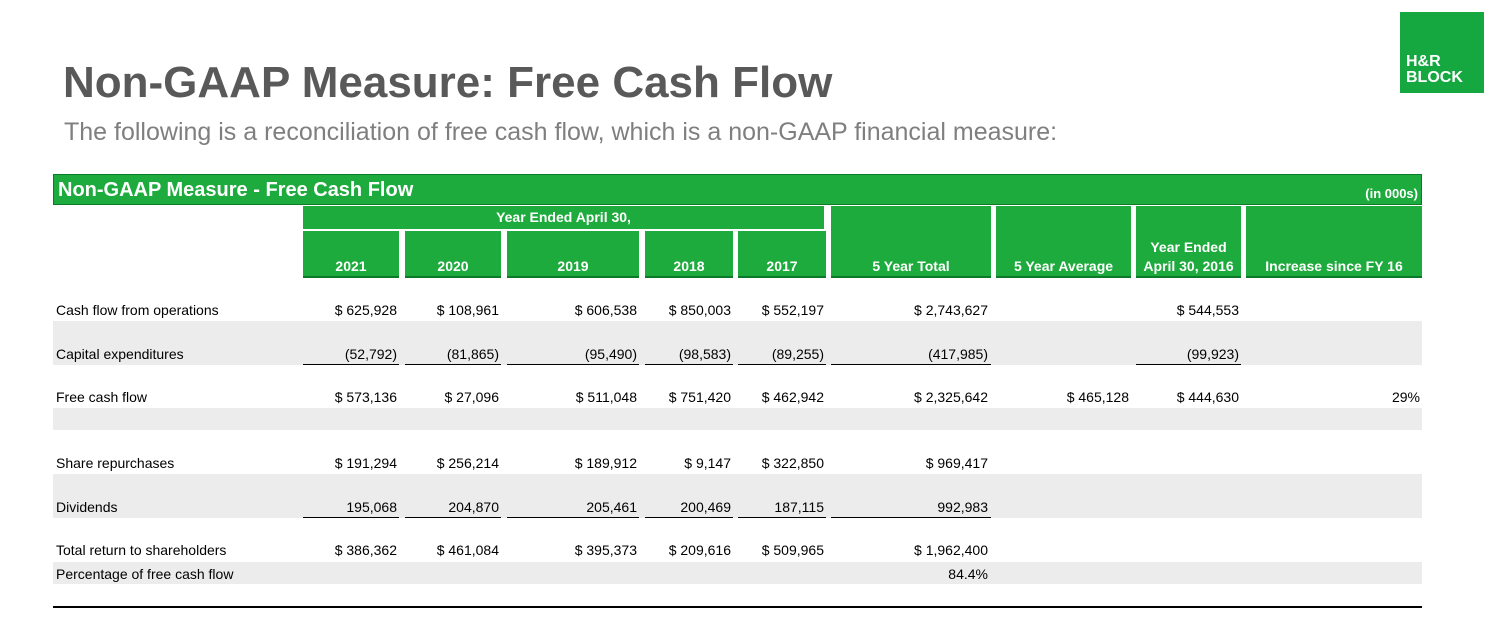 This screenshot has height=625, width=1491. What do you see at coordinates (1097, 397) in the screenshot?
I see `table-cell: $ 465,128` at bounding box center [1097, 397].